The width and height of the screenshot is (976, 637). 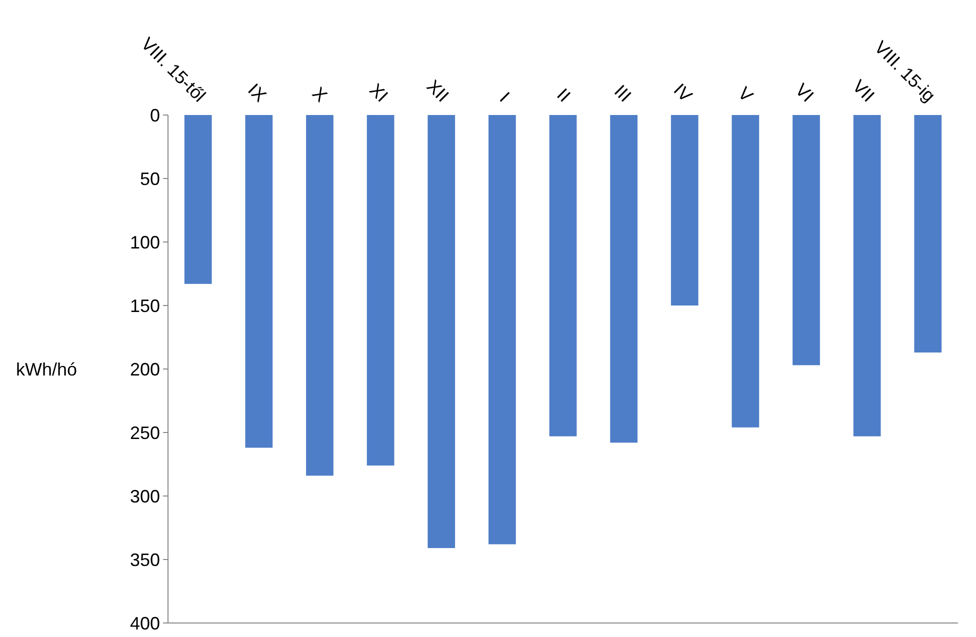 I want to click on x-tick-label: IX, so click(x=257, y=93).